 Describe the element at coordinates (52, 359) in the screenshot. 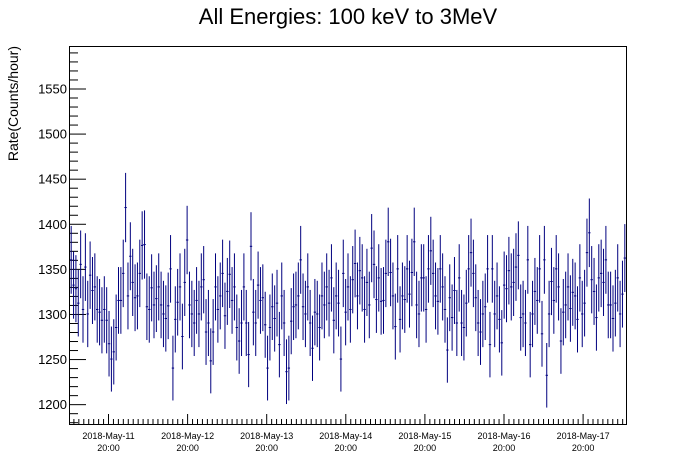

I see `y-tick-label: 1250` at that location.